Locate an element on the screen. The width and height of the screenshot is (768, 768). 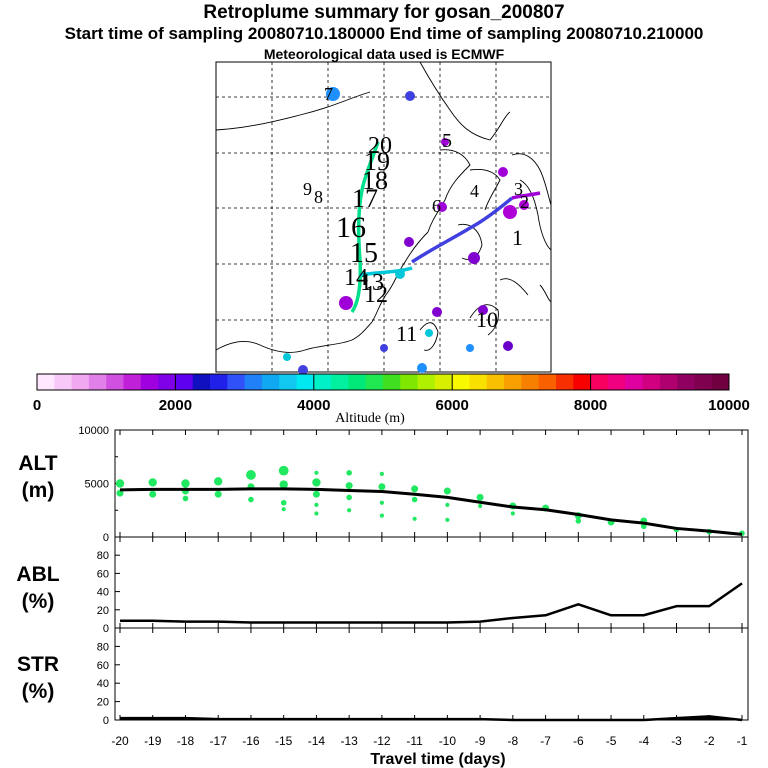
colorbar-tick-label: 10000 is located at coordinates (729, 405).